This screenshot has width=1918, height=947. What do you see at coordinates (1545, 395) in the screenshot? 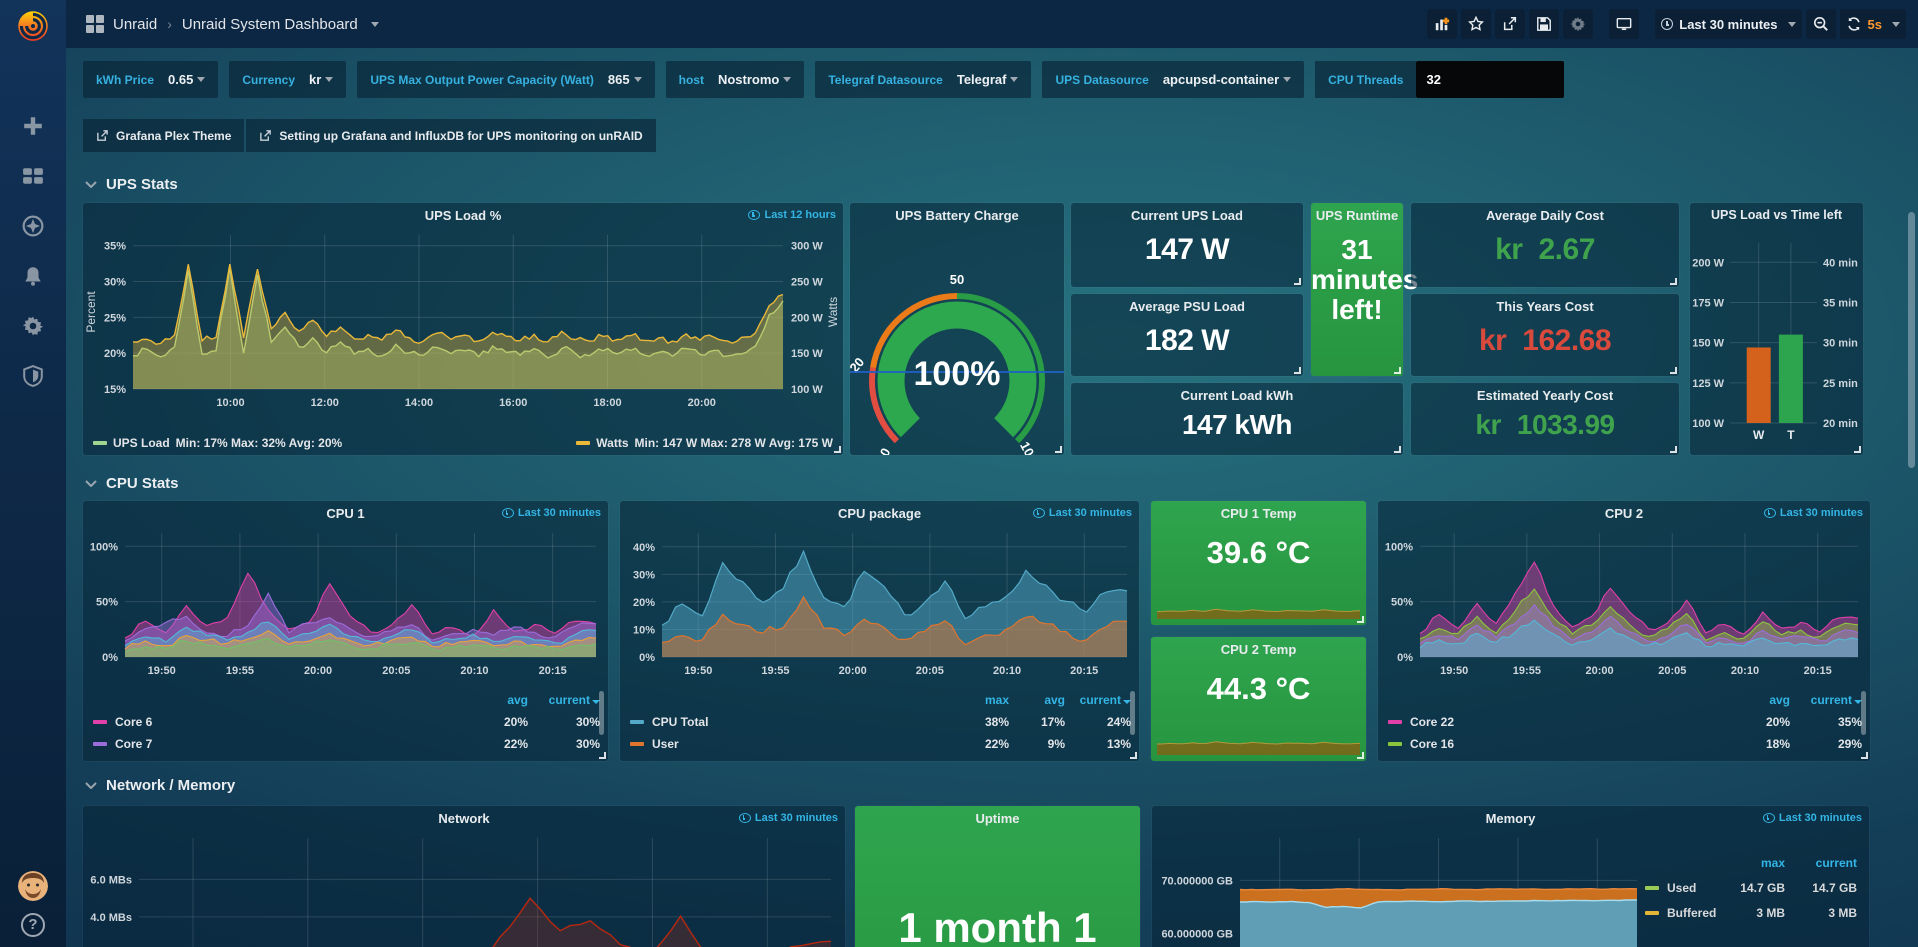
I see `panel-title: Estimated Yearly Cost` at bounding box center [1545, 395].